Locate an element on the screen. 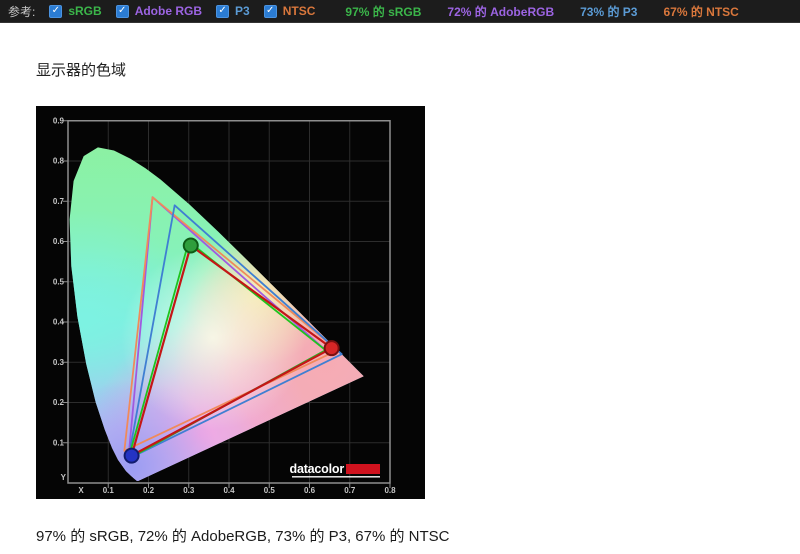 The image size is (800, 554). gamut-markers is located at coordinates (231, 350).